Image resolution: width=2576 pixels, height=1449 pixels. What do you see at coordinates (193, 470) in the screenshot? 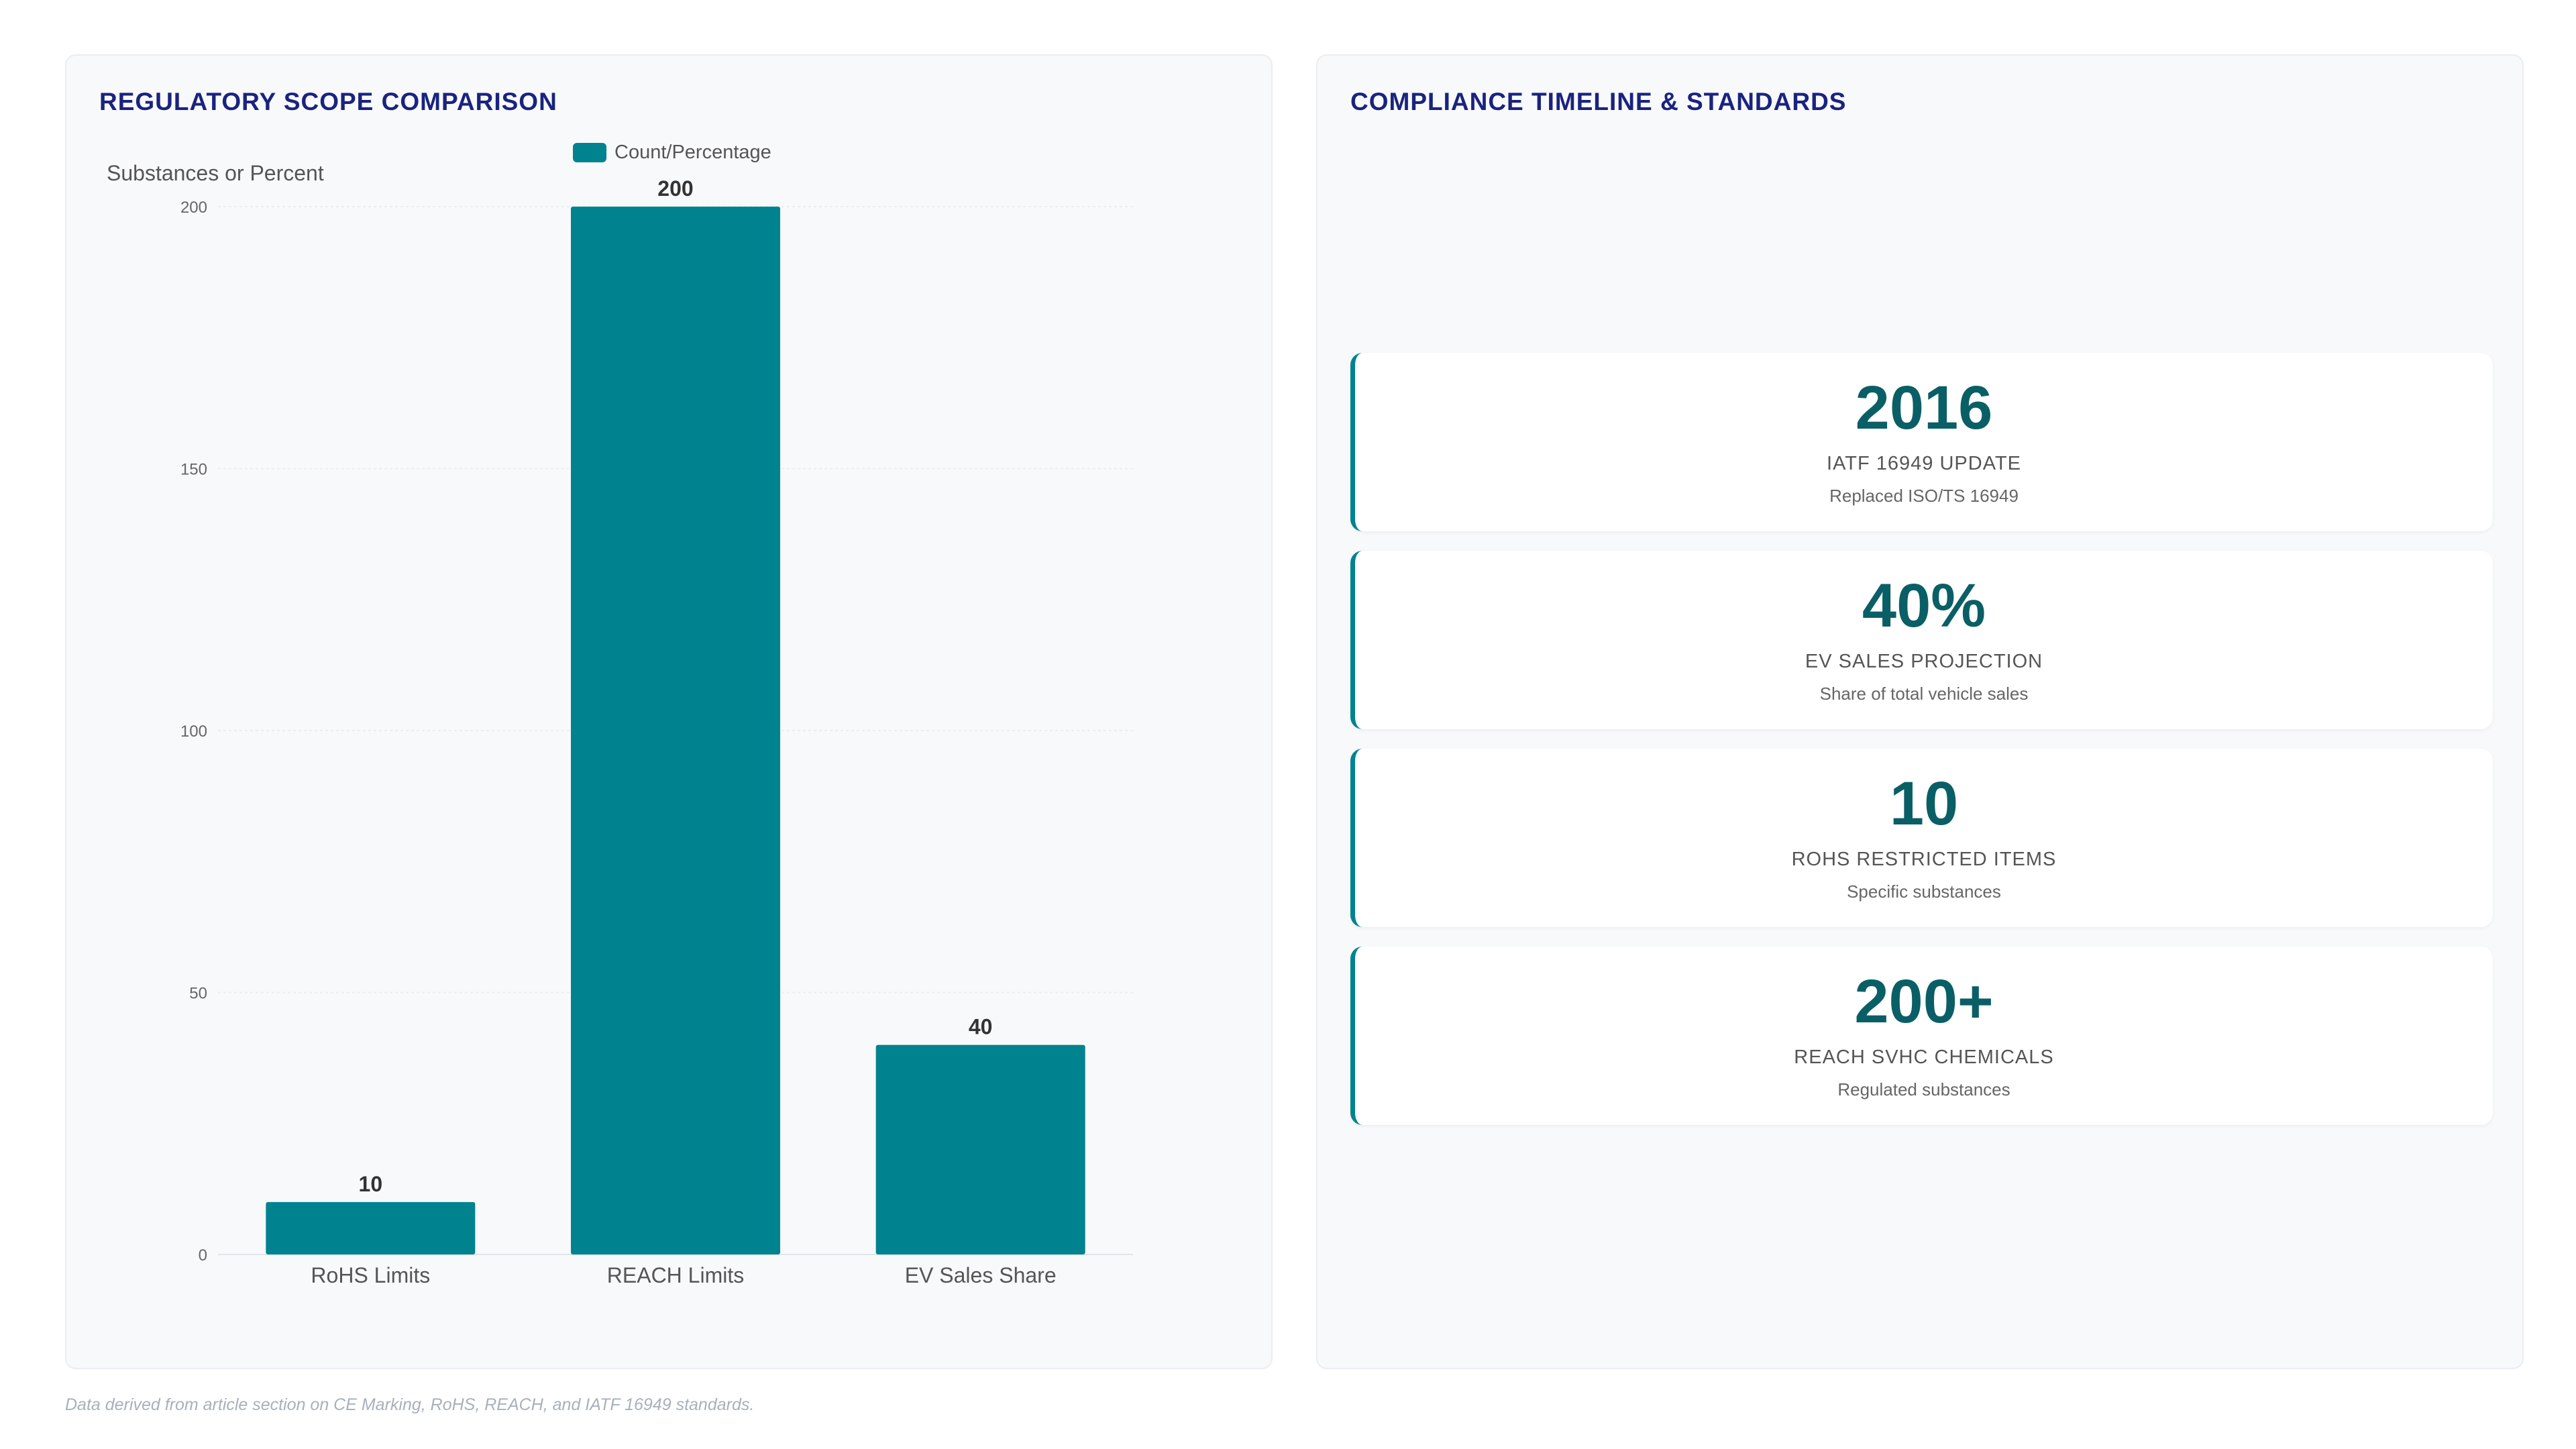
I see `y-tick-label: 150` at bounding box center [193, 470].